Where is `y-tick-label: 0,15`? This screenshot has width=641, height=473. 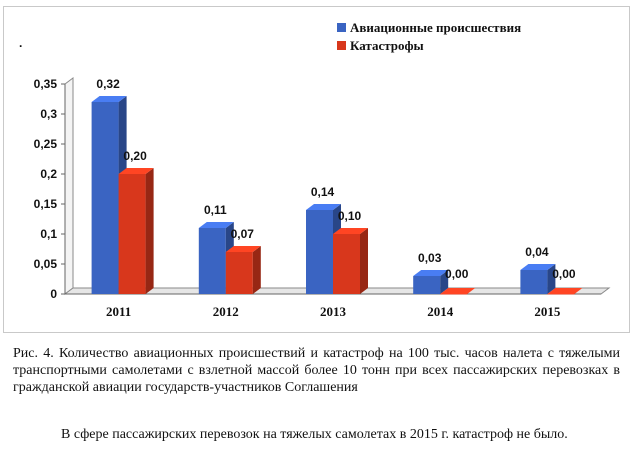 y-tick-label: 0,15 is located at coordinates (46, 204).